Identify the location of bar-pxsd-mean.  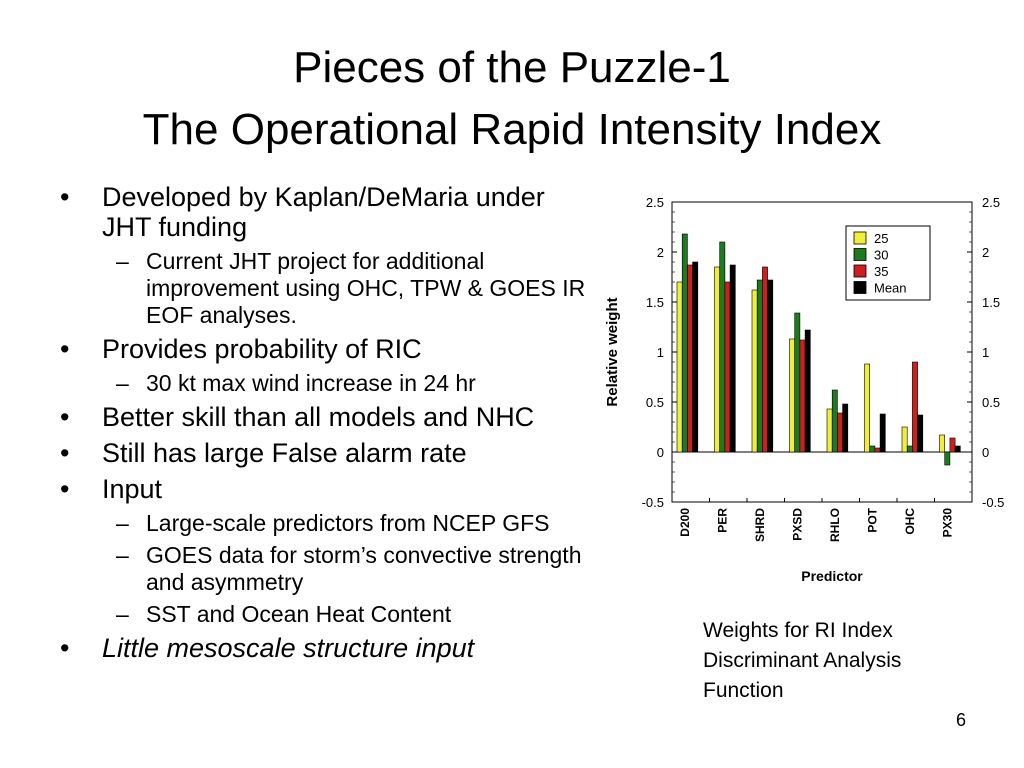
(807, 391).